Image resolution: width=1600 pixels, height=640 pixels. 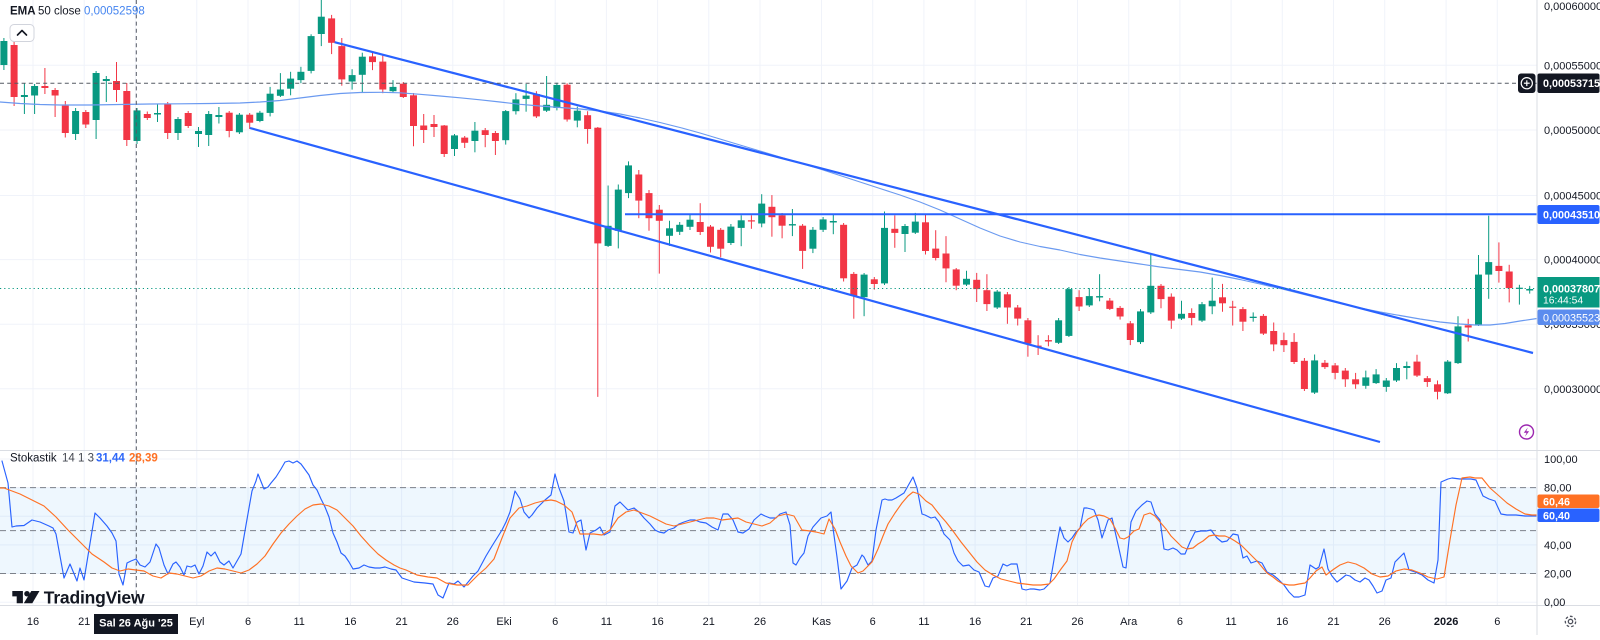 I want to click on svg-text: Ara, so click(x=1129, y=622).